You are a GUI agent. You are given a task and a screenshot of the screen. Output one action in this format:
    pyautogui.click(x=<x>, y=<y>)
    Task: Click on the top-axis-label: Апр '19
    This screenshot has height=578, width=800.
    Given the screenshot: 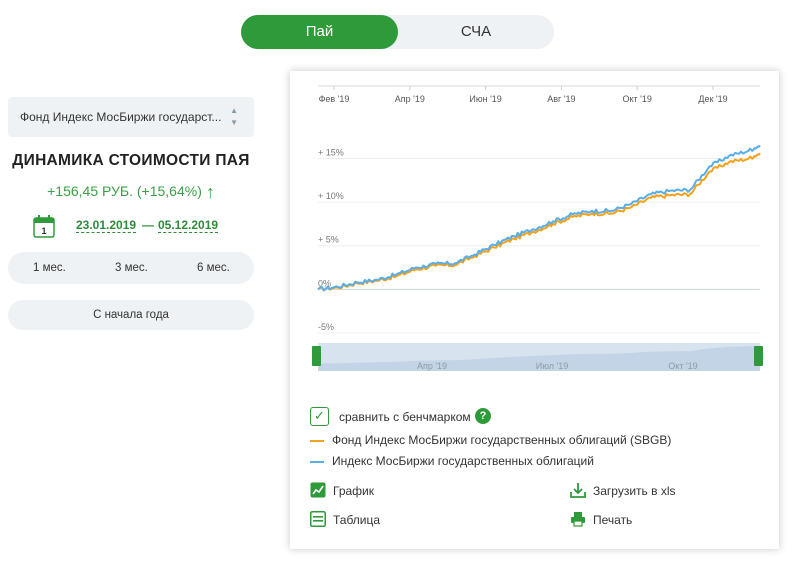 What is the action you would take?
    pyautogui.click(x=410, y=99)
    